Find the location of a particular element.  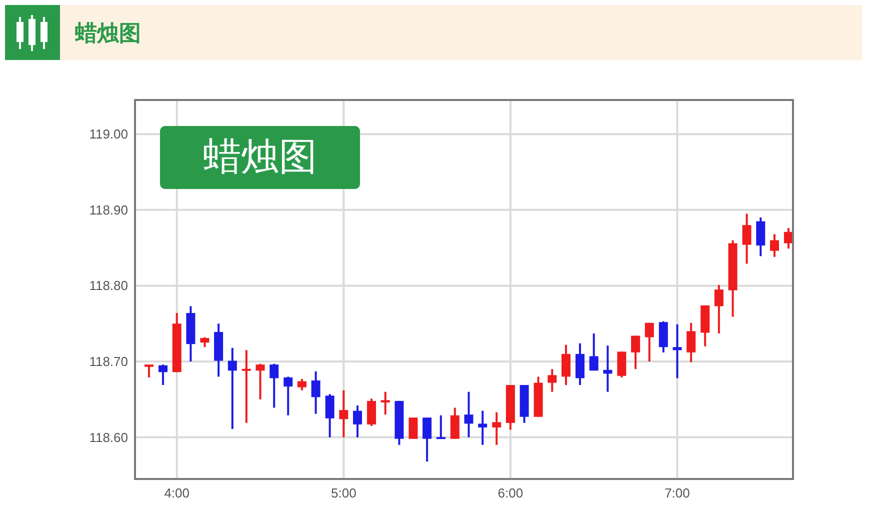

x-tick-label: 6:00 is located at coordinates (511, 493).